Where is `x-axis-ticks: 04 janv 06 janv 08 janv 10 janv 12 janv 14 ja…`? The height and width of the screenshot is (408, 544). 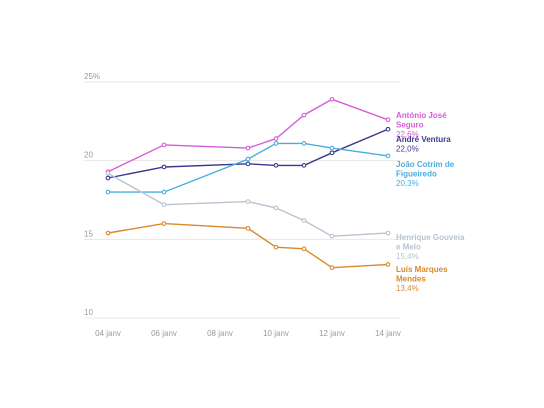
x-axis-ticks: 04 janv 06 janv 08 janv 10 janv 12 janv 14 ja… is located at coordinates (248, 333).